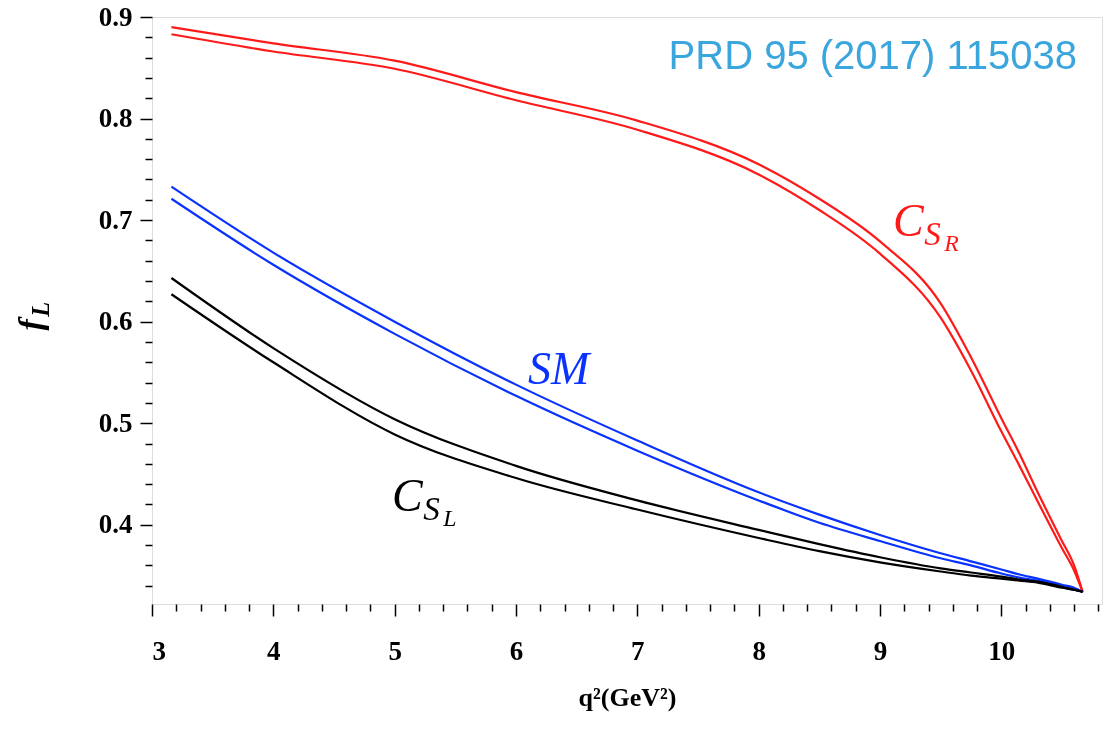 The image size is (1116, 734). Describe the element at coordinates (627, 697) in the screenshot. I see `x-axis-title: q²(GeV²)` at that location.